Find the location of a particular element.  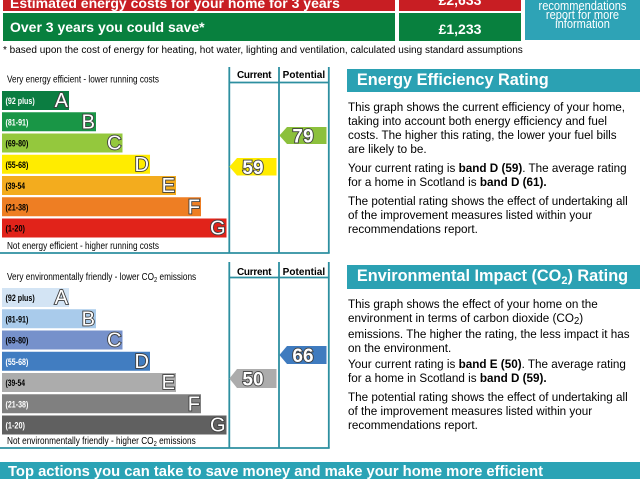

svg-text: 66 is located at coordinates (302, 356).